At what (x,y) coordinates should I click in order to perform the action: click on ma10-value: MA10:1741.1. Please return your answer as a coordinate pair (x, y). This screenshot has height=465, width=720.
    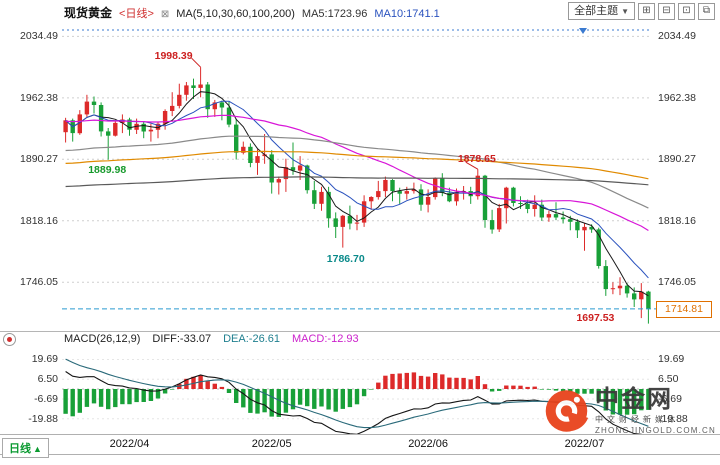
    Looking at the image, I should click on (407, 13).